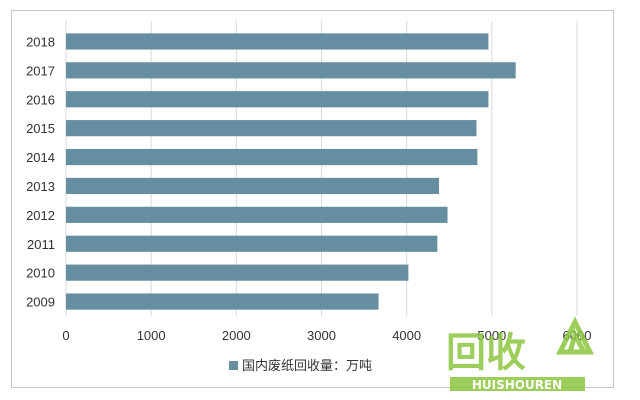 Image resolution: width=640 pixels, height=400 pixels. What do you see at coordinates (65, 335) in the screenshot?
I see `x-tick-label: 0` at bounding box center [65, 335].